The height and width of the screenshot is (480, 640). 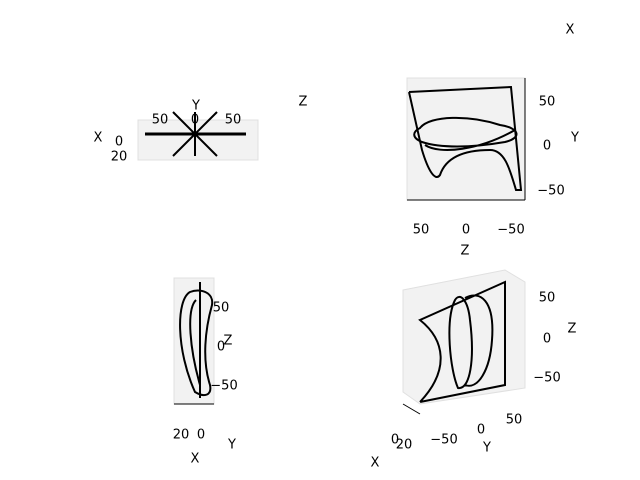 What do you see at coordinates (411, 409) in the screenshot?
I see `axis-line` at bounding box center [411, 409].